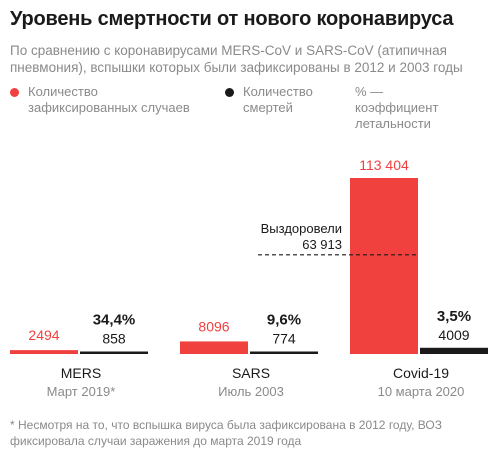 The height and width of the screenshot is (453, 500). What do you see at coordinates (43, 335) in the screenshot?
I see `cases-label-mers: 2494` at bounding box center [43, 335].